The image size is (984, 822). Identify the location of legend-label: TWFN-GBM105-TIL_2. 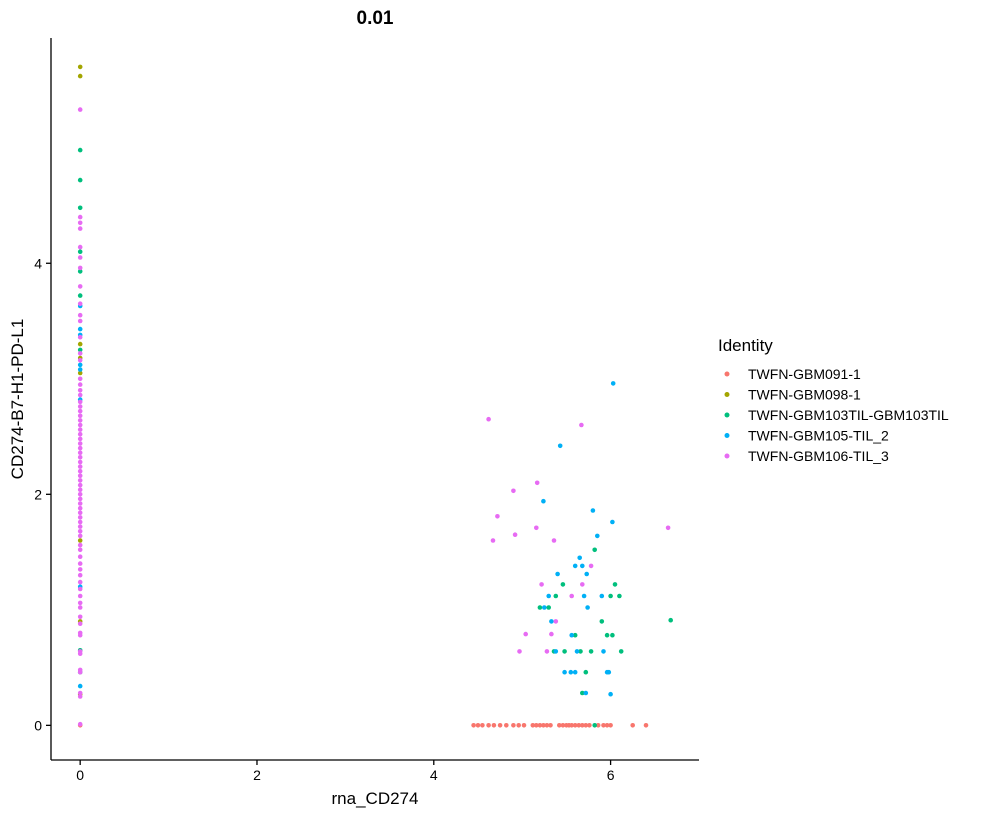
(818, 436).